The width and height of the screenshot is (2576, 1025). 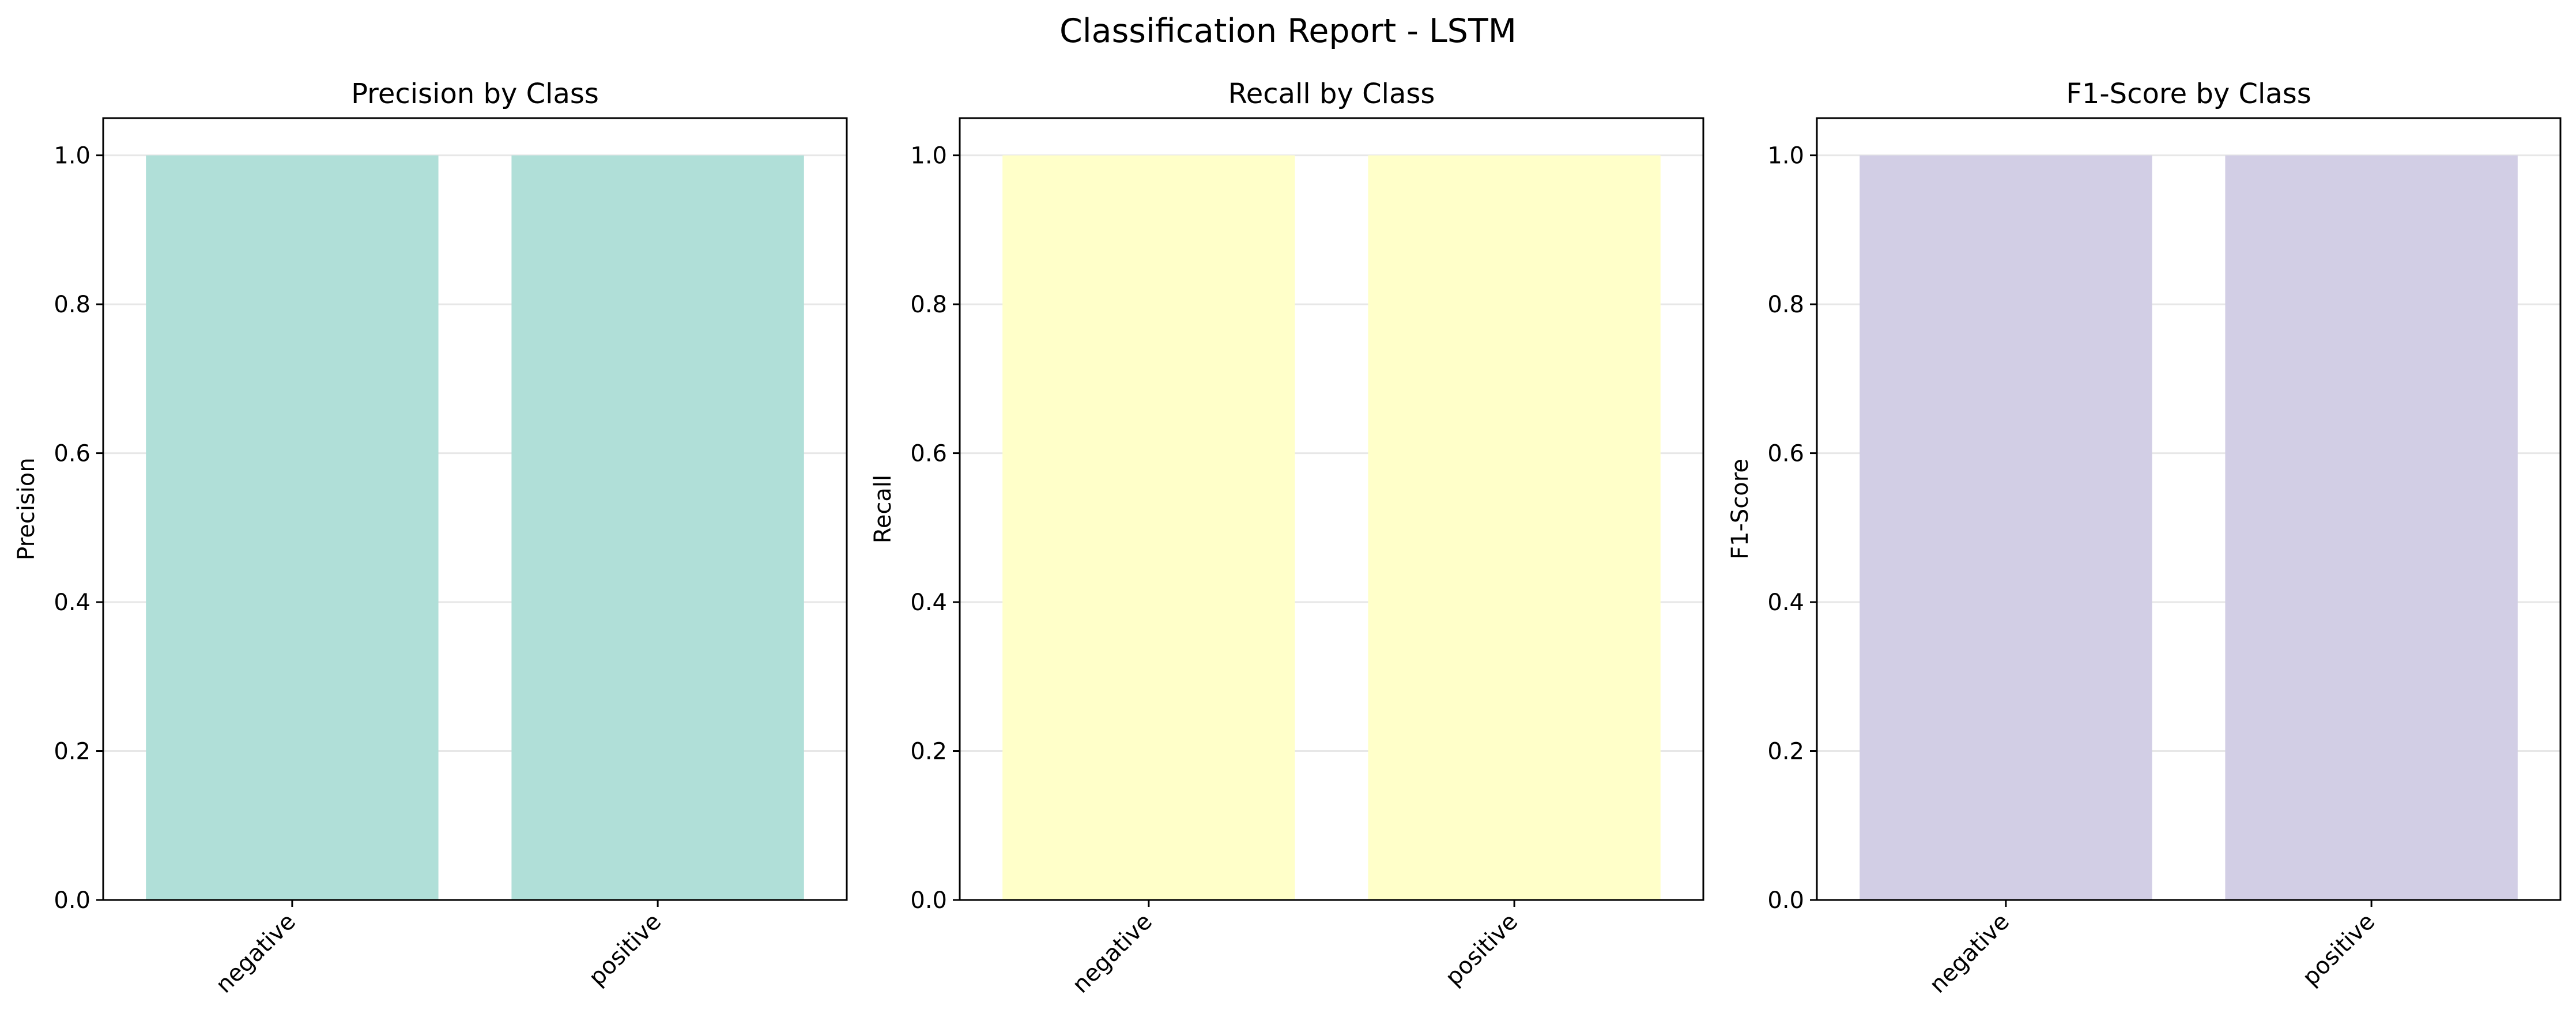 What do you see at coordinates (1740, 509) in the screenshot?
I see `y-axis-label: F1-Score` at bounding box center [1740, 509].